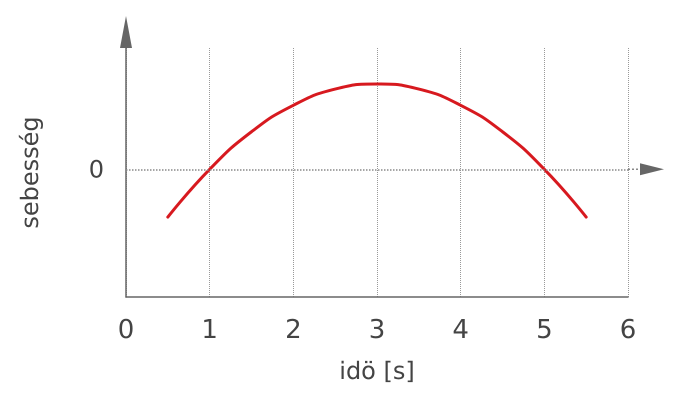  What do you see at coordinates (460, 330) in the screenshot?
I see `x-tick-label: 4` at bounding box center [460, 330].